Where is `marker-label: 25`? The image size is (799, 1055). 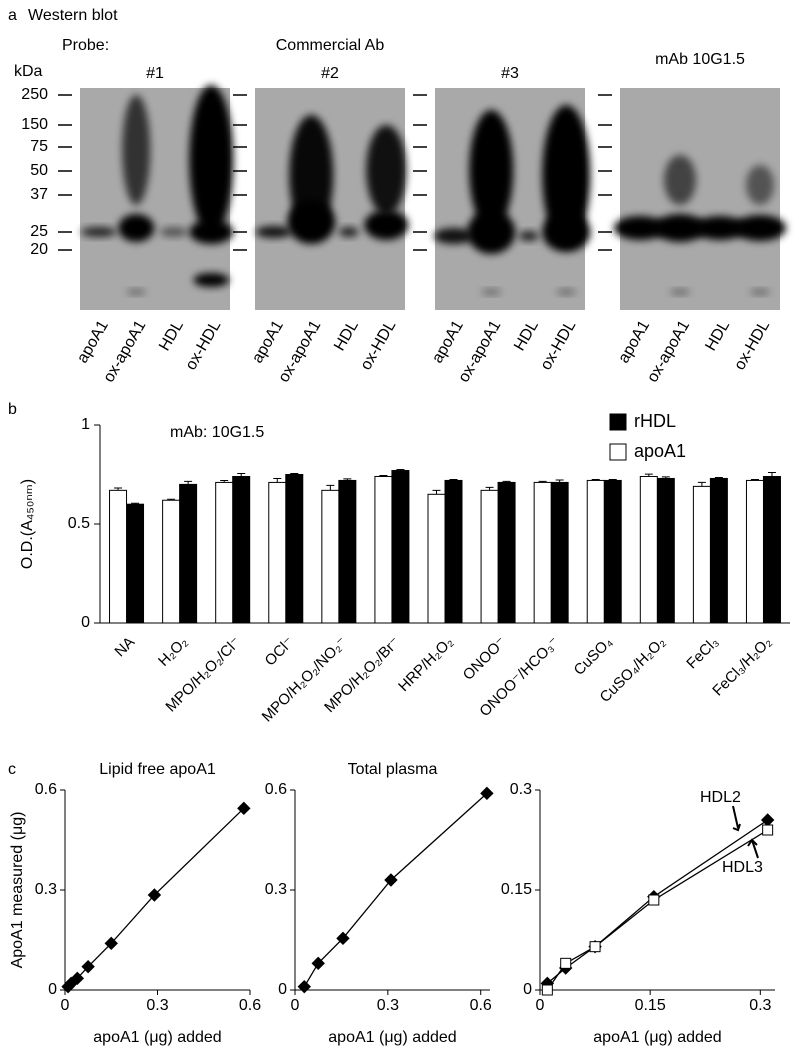
marker-label: 25 is located at coordinates (39, 231).